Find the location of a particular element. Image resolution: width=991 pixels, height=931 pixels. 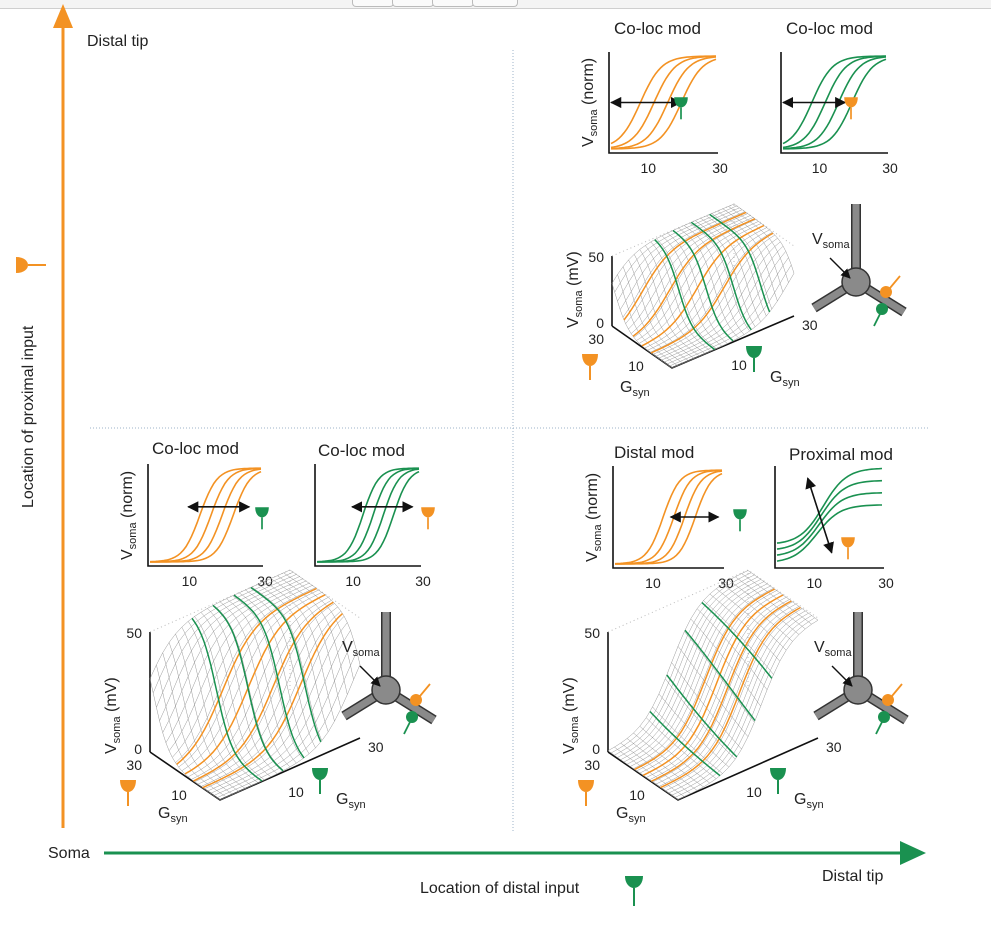

plot-br-right: 10 30 is located at coordinates (834, 528).